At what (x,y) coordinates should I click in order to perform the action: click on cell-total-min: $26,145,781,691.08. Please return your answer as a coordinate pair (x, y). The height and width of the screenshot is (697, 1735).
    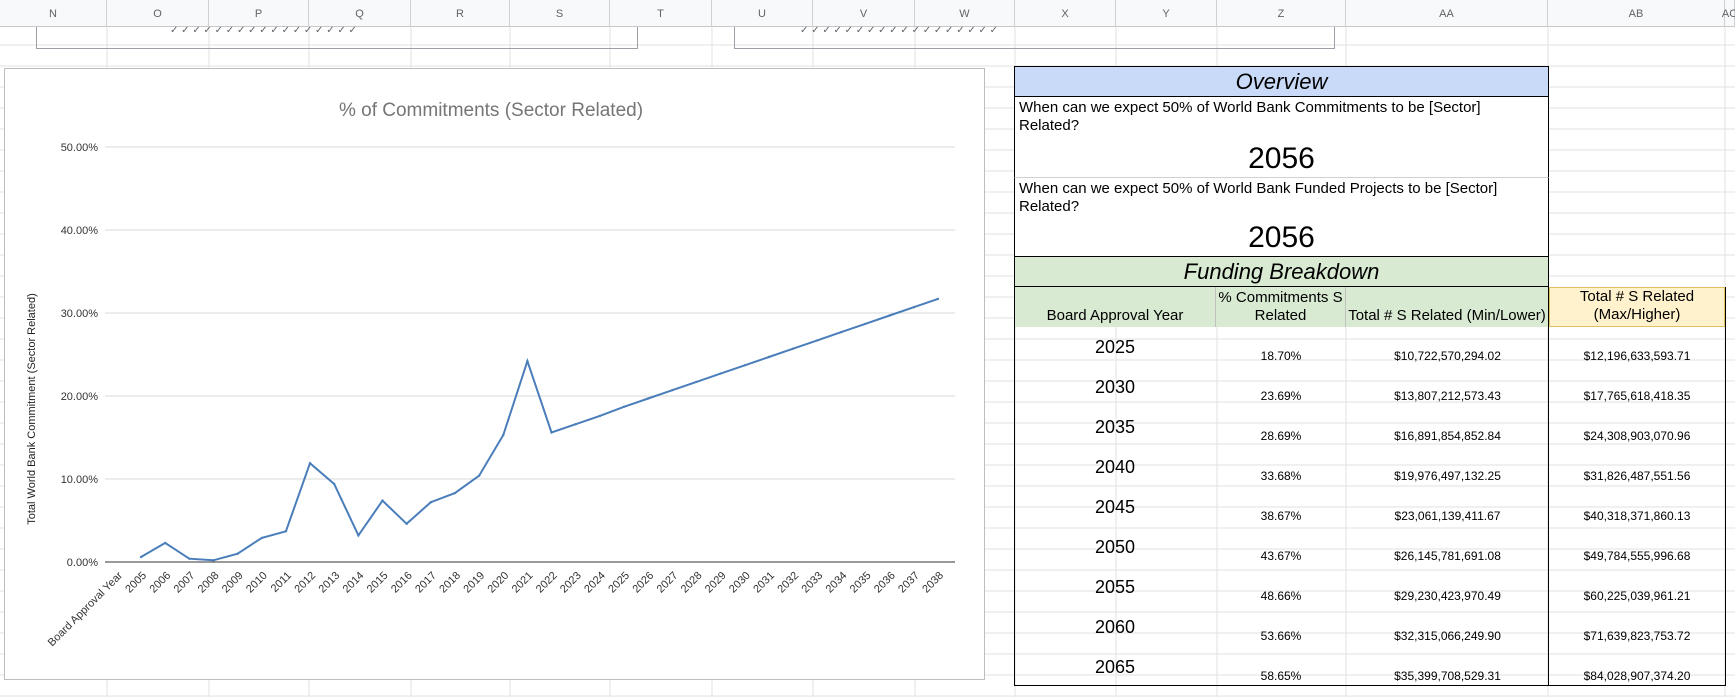
    Looking at the image, I should click on (1447, 556).